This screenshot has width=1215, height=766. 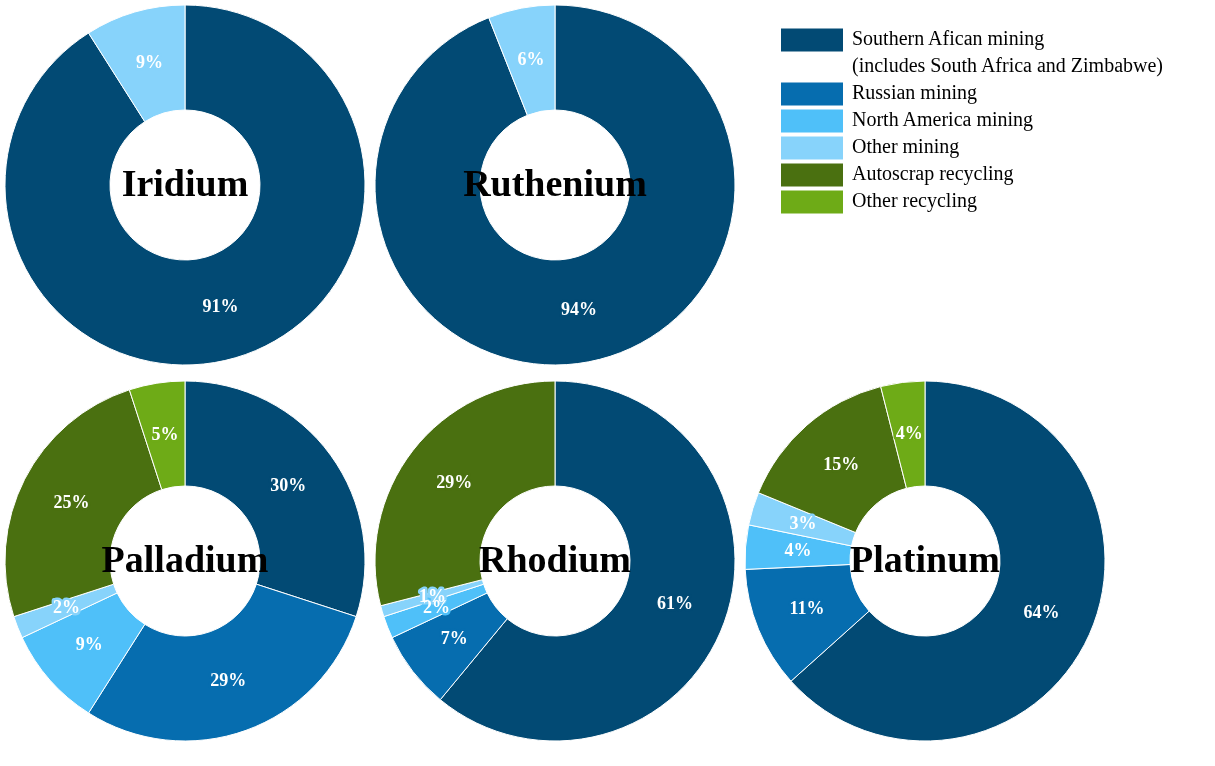 I want to click on data-label: 7%, so click(x=454, y=638).